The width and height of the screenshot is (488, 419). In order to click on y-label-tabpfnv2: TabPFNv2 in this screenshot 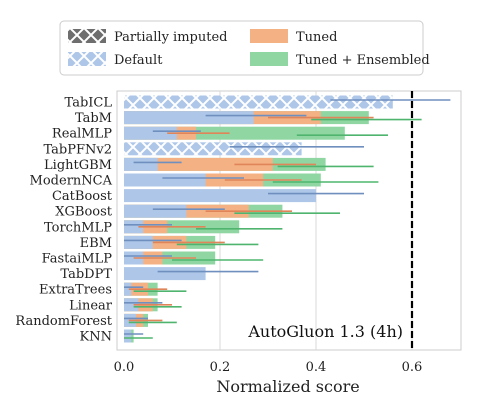, I will do `click(78, 149)`.